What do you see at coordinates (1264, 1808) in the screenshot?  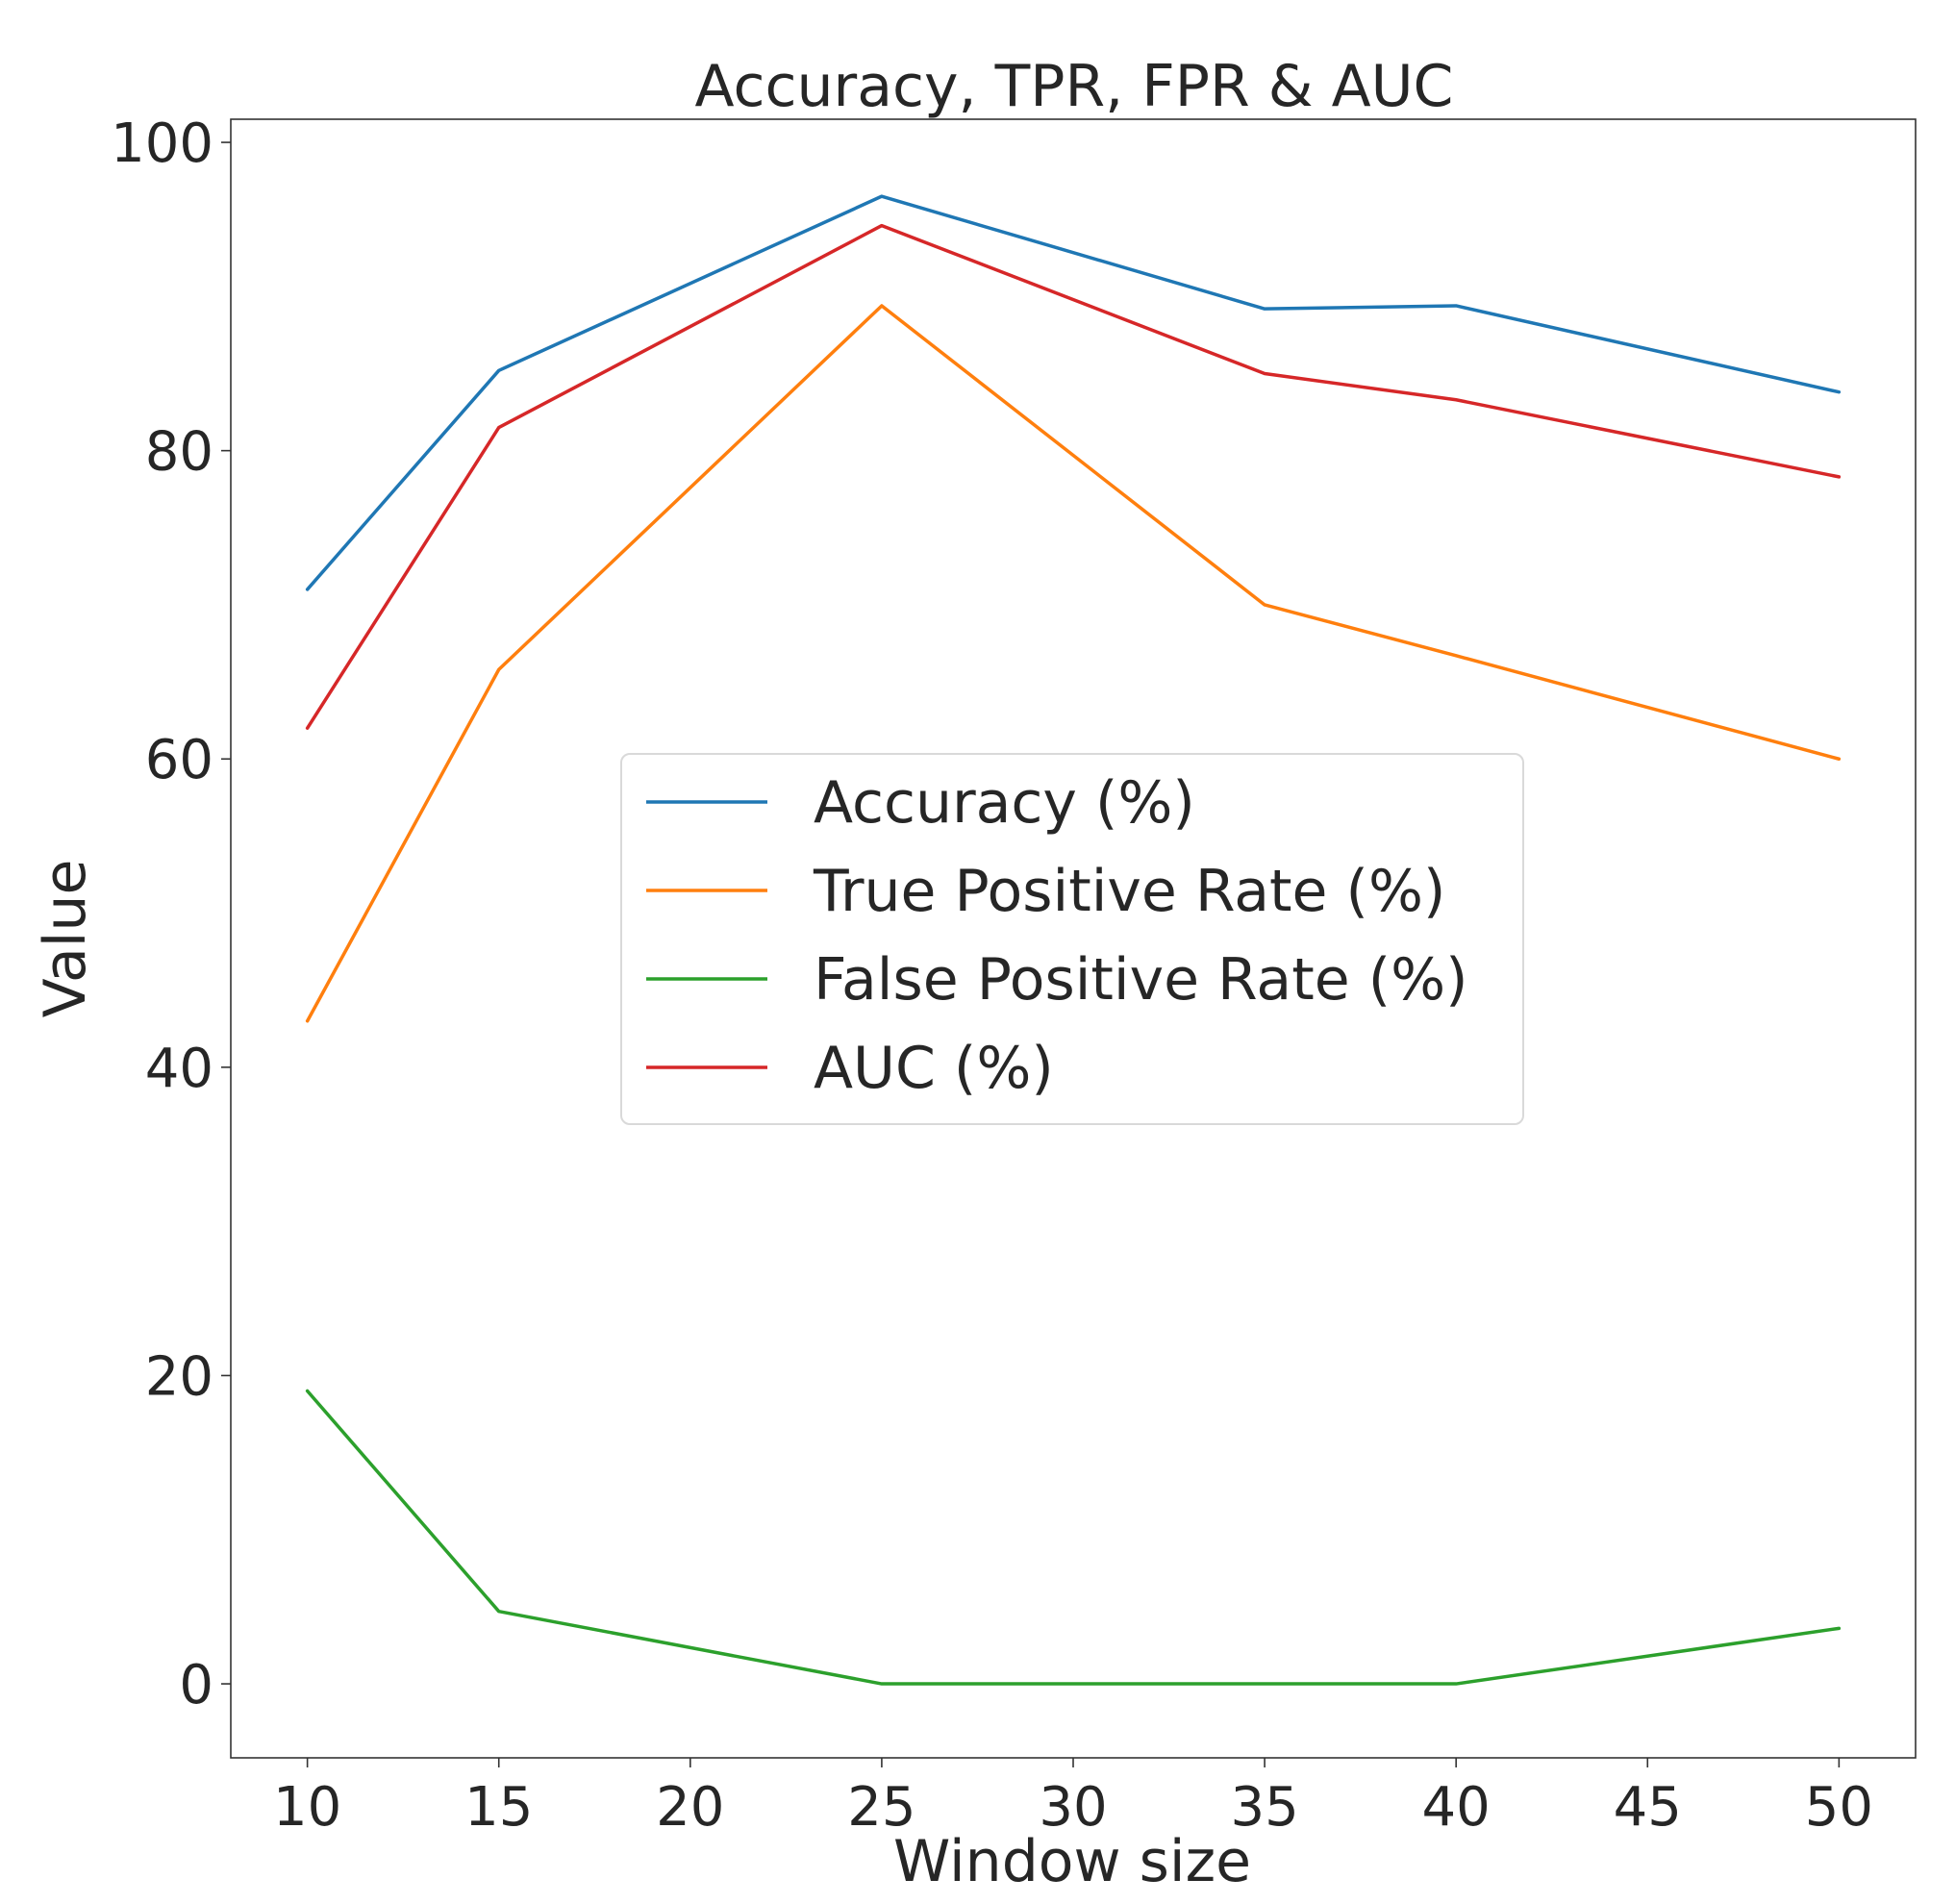 I see `x-tick-label: 35` at bounding box center [1264, 1808].